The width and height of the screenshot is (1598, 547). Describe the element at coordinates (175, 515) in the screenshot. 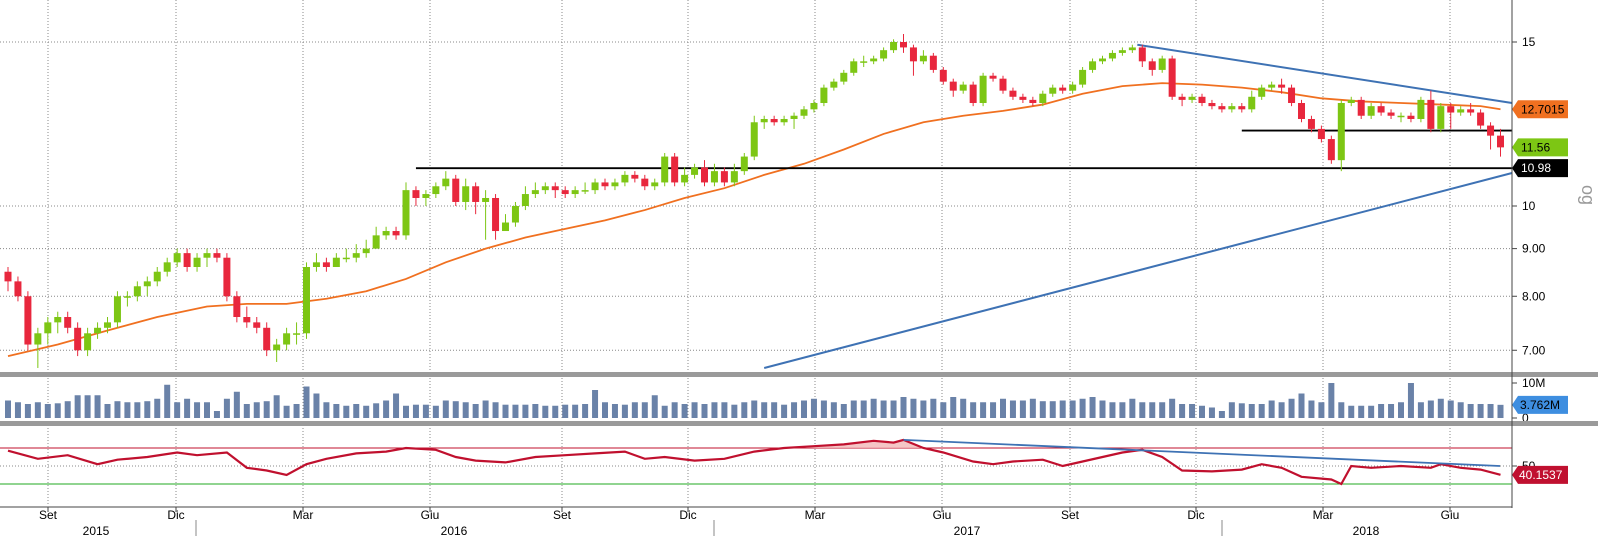

I see `x-month-label: Dic` at that location.